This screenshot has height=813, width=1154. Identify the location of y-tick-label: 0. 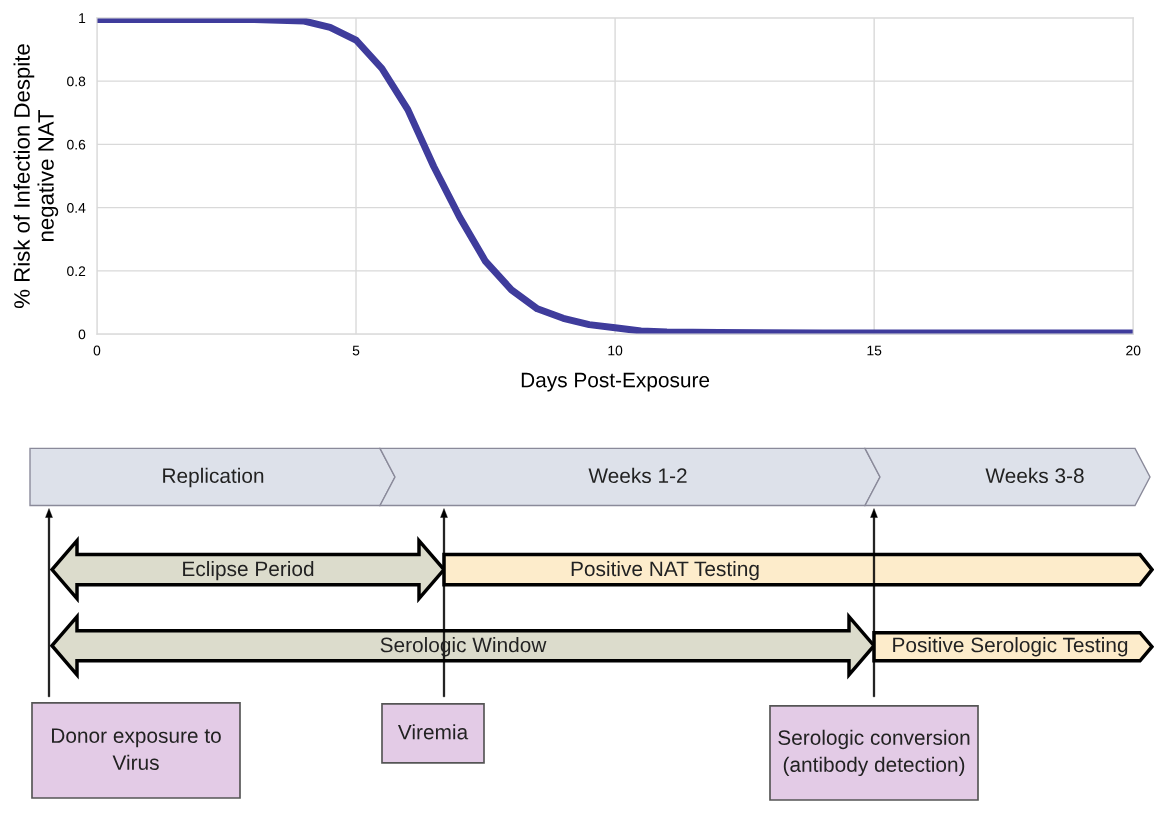
(82, 334).